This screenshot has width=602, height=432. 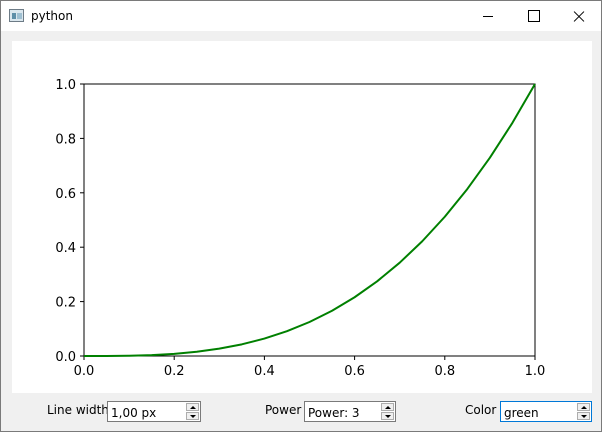 I want to click on y-tick-label: 0.2, so click(x=65, y=303).